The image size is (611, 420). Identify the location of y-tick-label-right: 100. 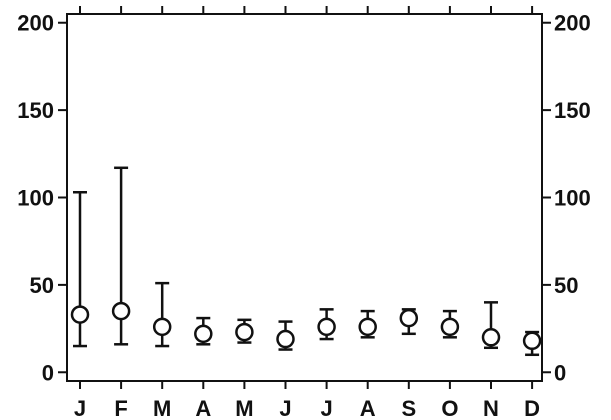
(572, 198).